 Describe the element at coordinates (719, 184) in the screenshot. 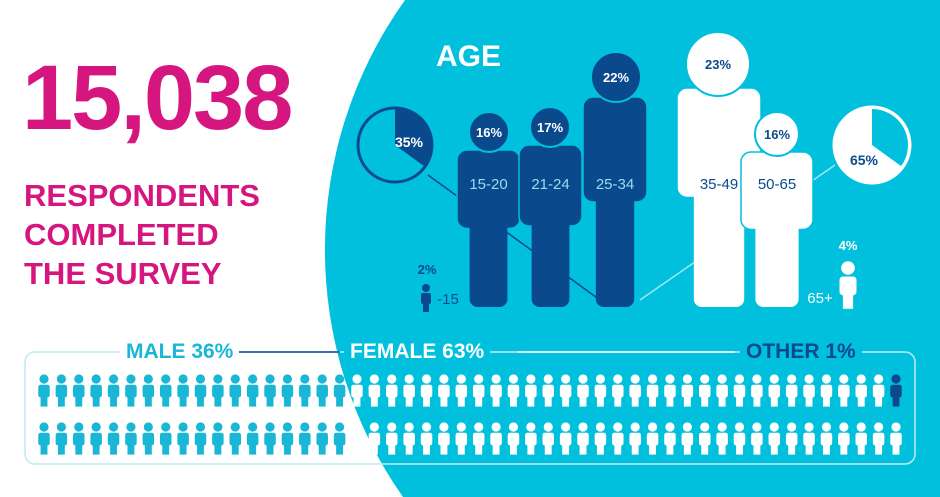

I see `figure-age-label: 35-49` at that location.